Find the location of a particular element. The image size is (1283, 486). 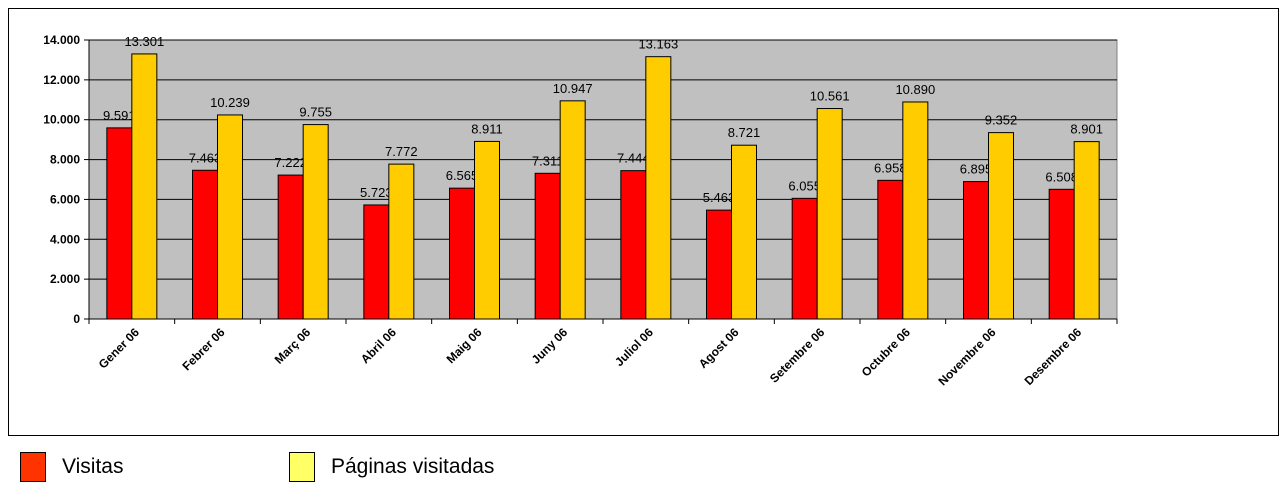

legend-swatch-visitas is located at coordinates (33, 467).